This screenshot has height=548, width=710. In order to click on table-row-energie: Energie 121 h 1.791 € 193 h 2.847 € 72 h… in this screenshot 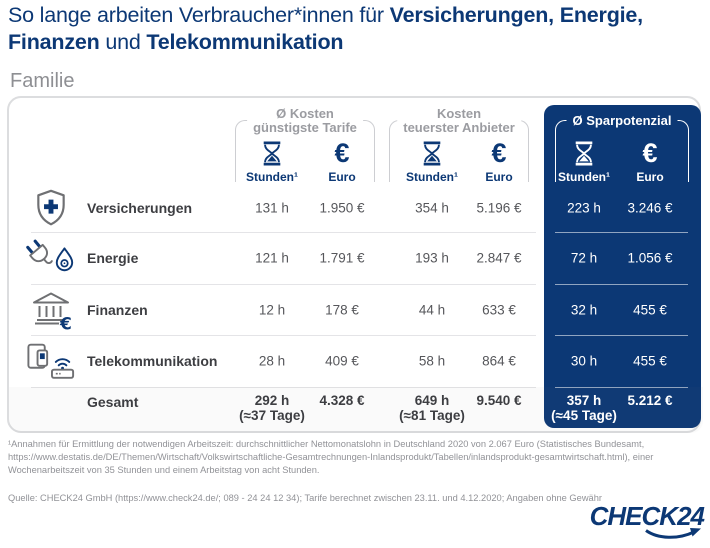, I will do `click(356, 258)`.